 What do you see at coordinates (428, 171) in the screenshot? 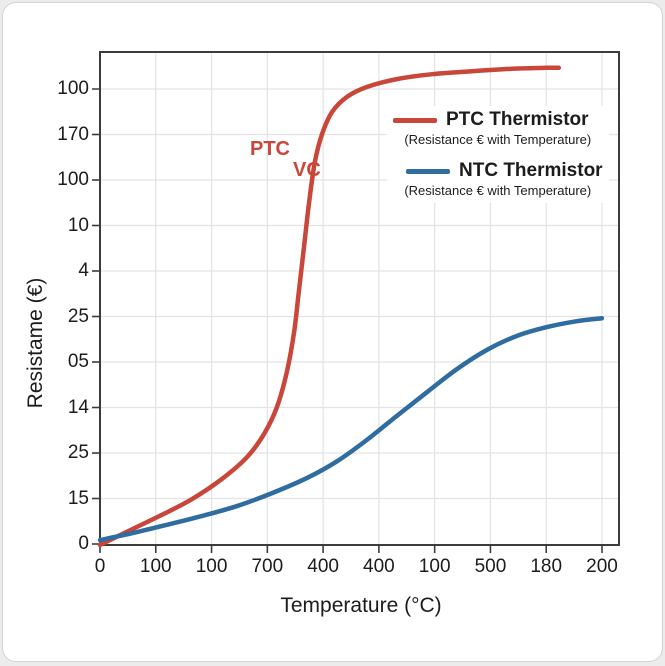
I see `ntc-legend-line-icon` at bounding box center [428, 171].